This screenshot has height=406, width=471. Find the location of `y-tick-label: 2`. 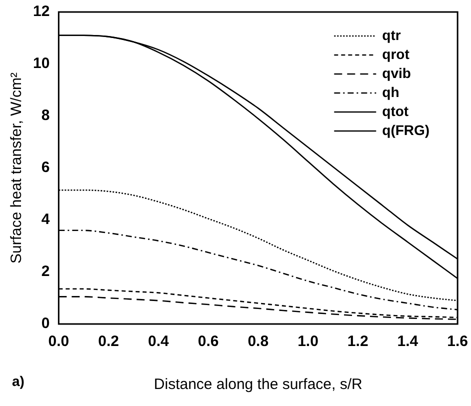

y-tick-label: 2 is located at coordinates (45, 271).